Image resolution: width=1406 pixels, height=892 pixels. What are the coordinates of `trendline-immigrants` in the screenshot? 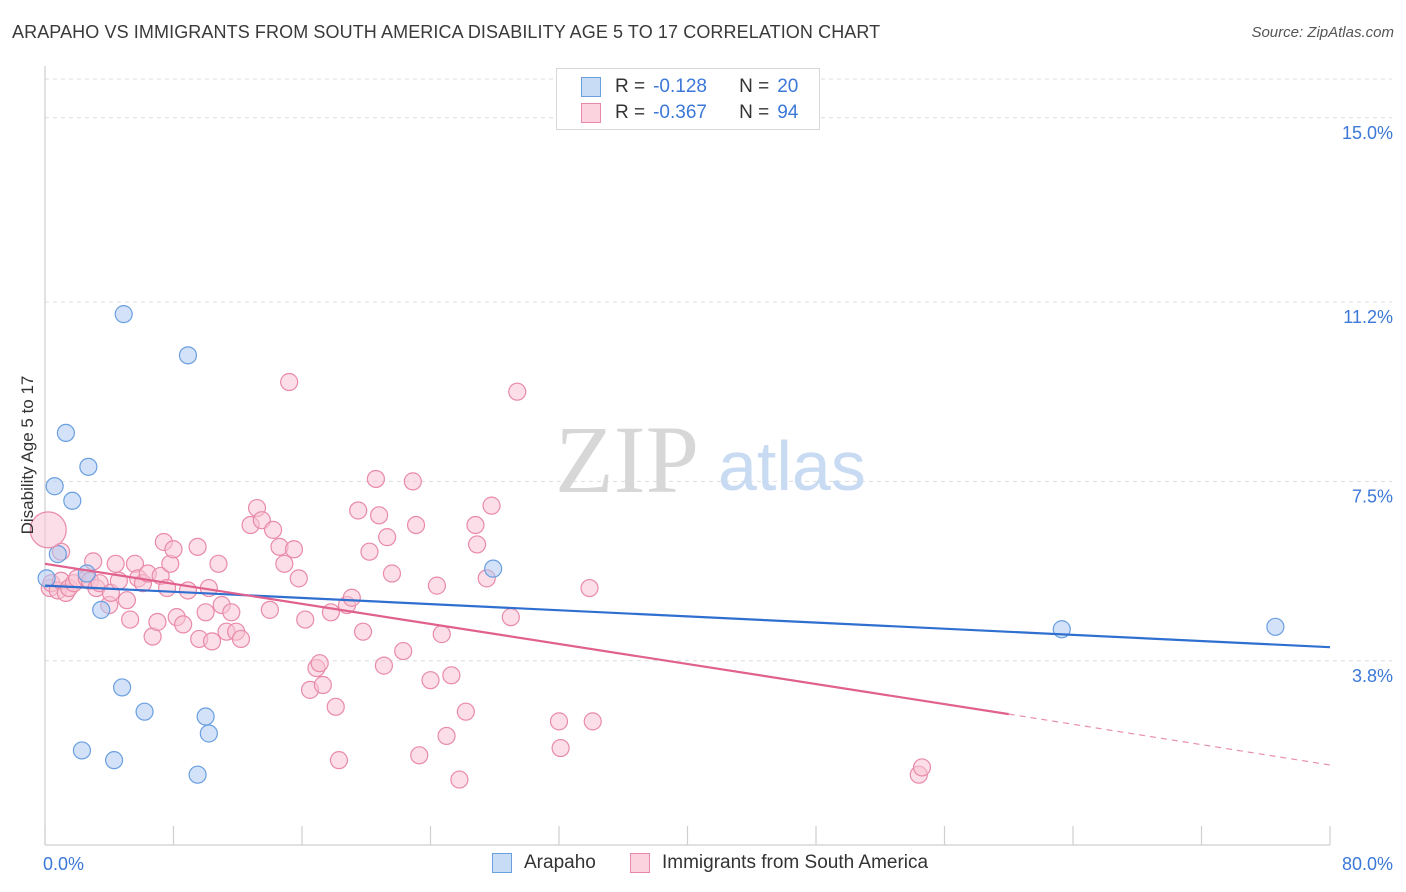 It's located at (526, 639).